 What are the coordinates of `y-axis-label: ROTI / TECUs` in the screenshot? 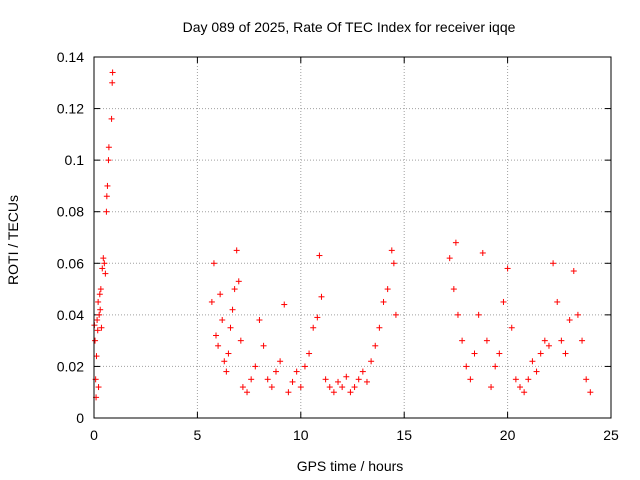 It's located at (13, 240).